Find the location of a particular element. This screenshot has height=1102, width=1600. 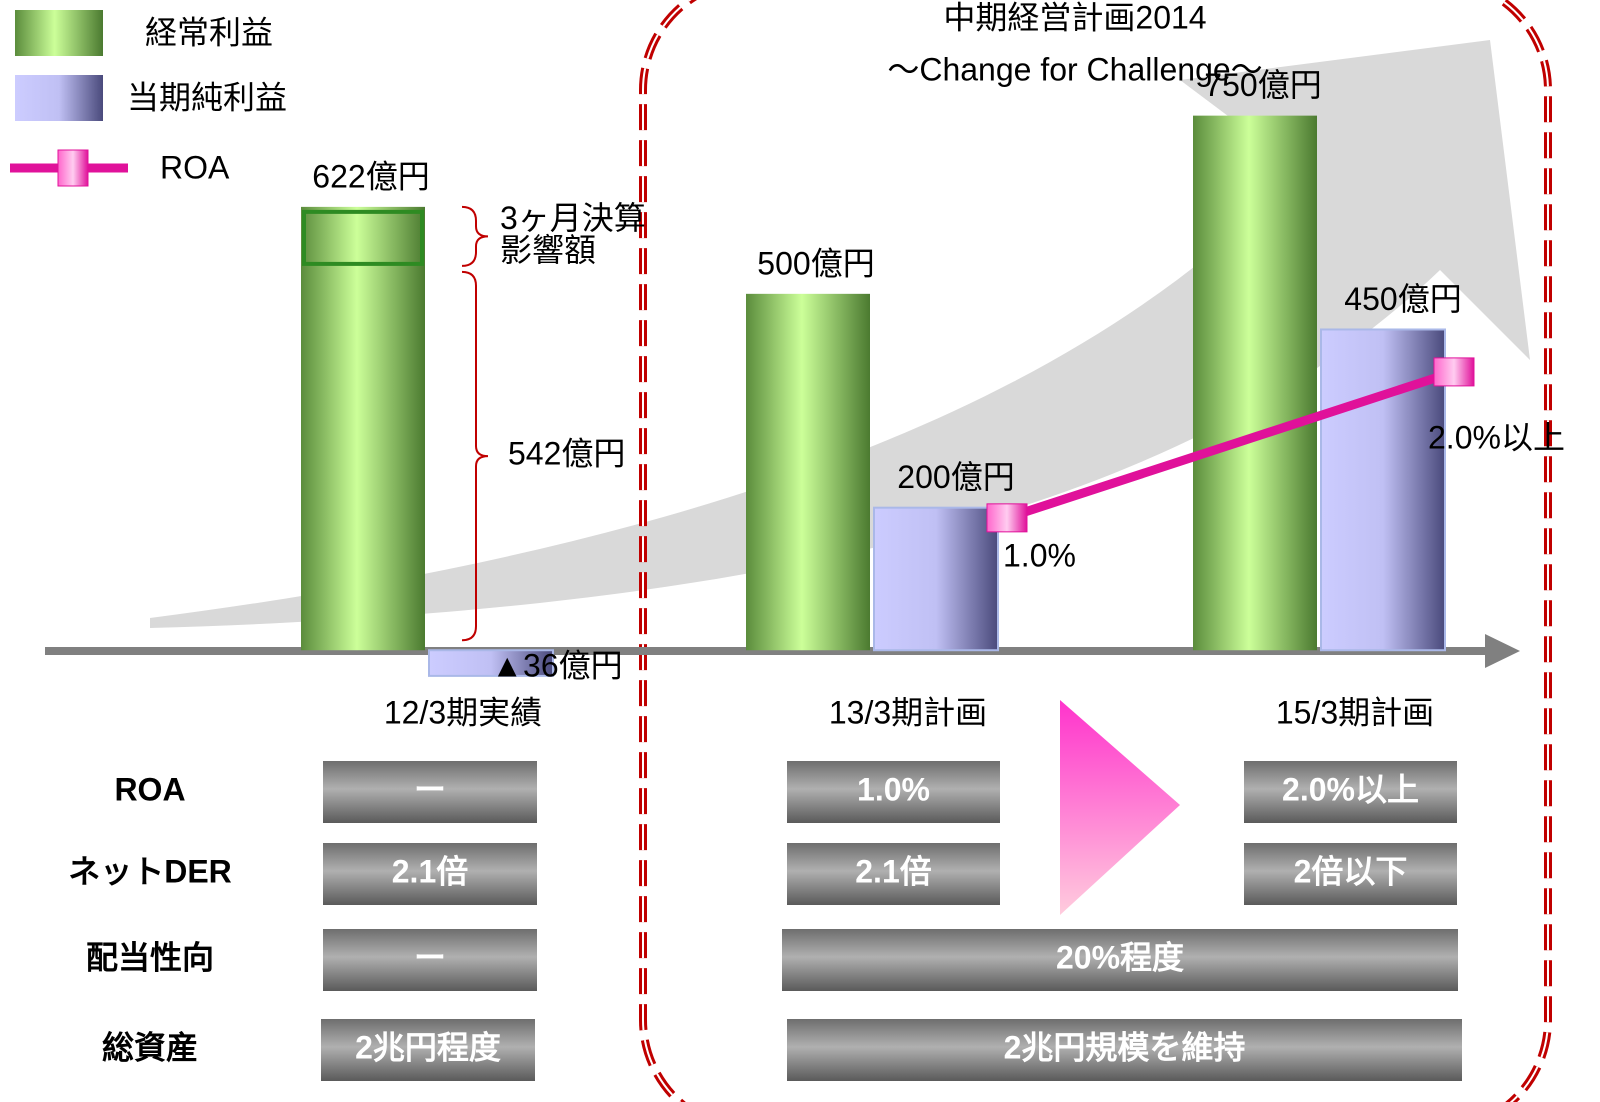

value-label: 500億円 is located at coordinates (815, 263).